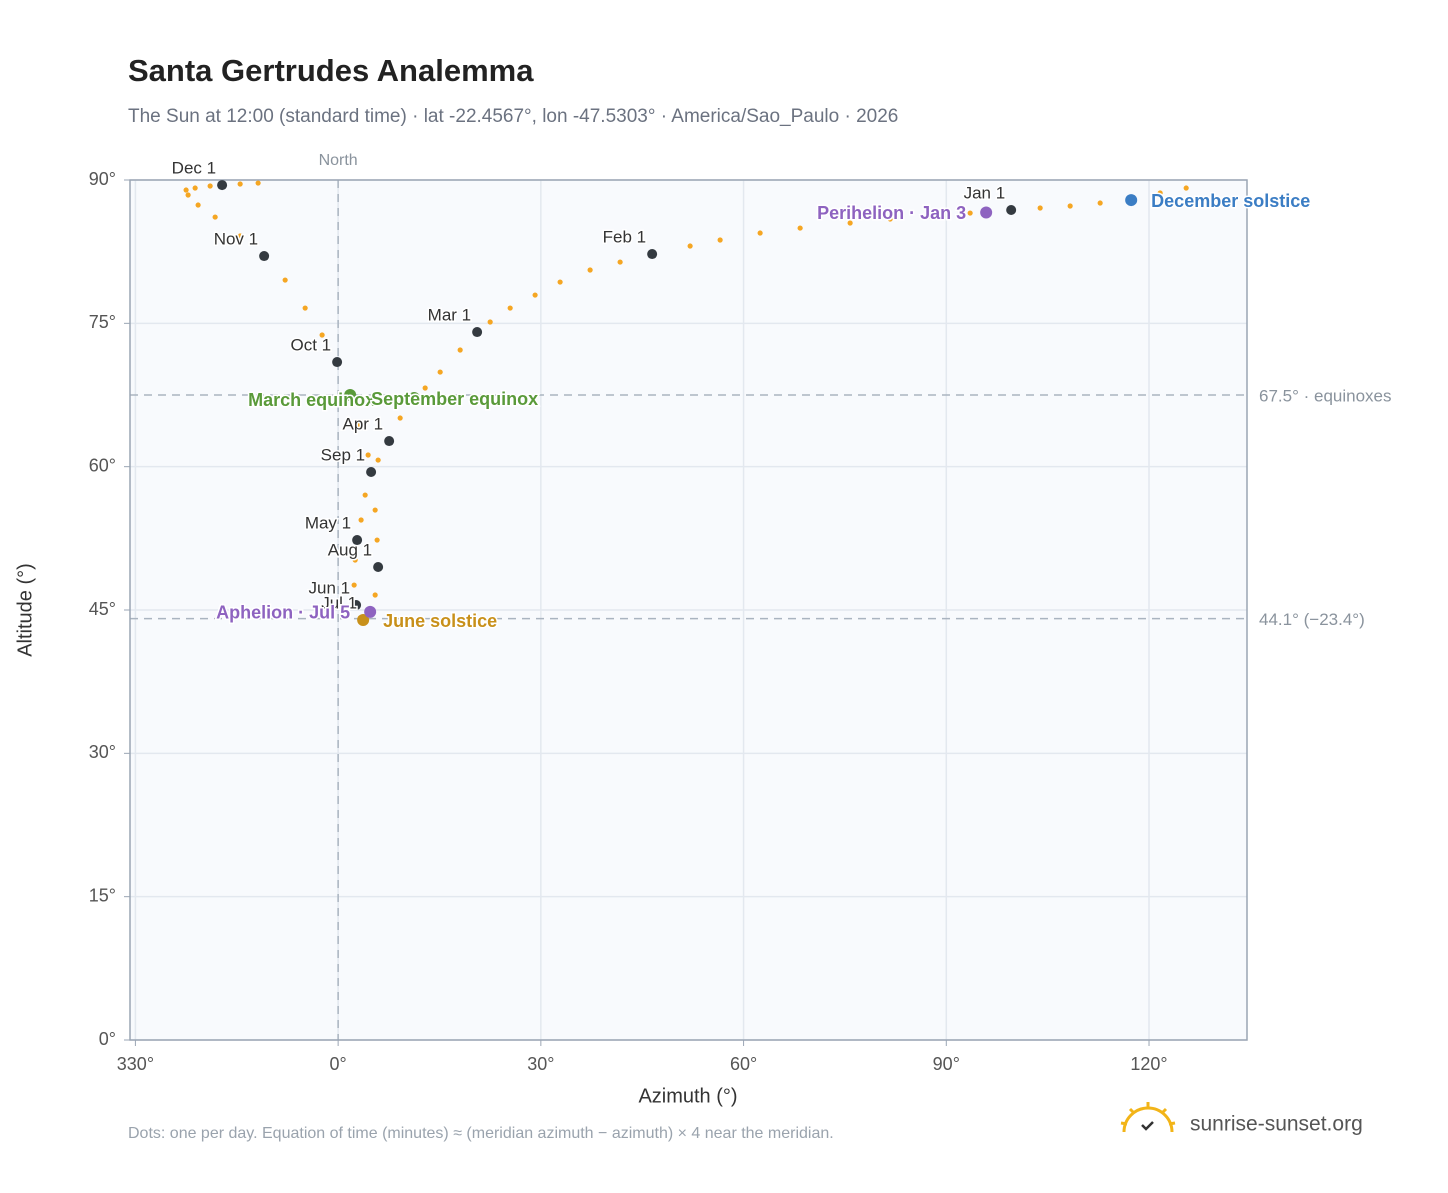  Describe the element at coordinates (363, 424) in the screenshot. I see `month-label: Apr 1` at that location.